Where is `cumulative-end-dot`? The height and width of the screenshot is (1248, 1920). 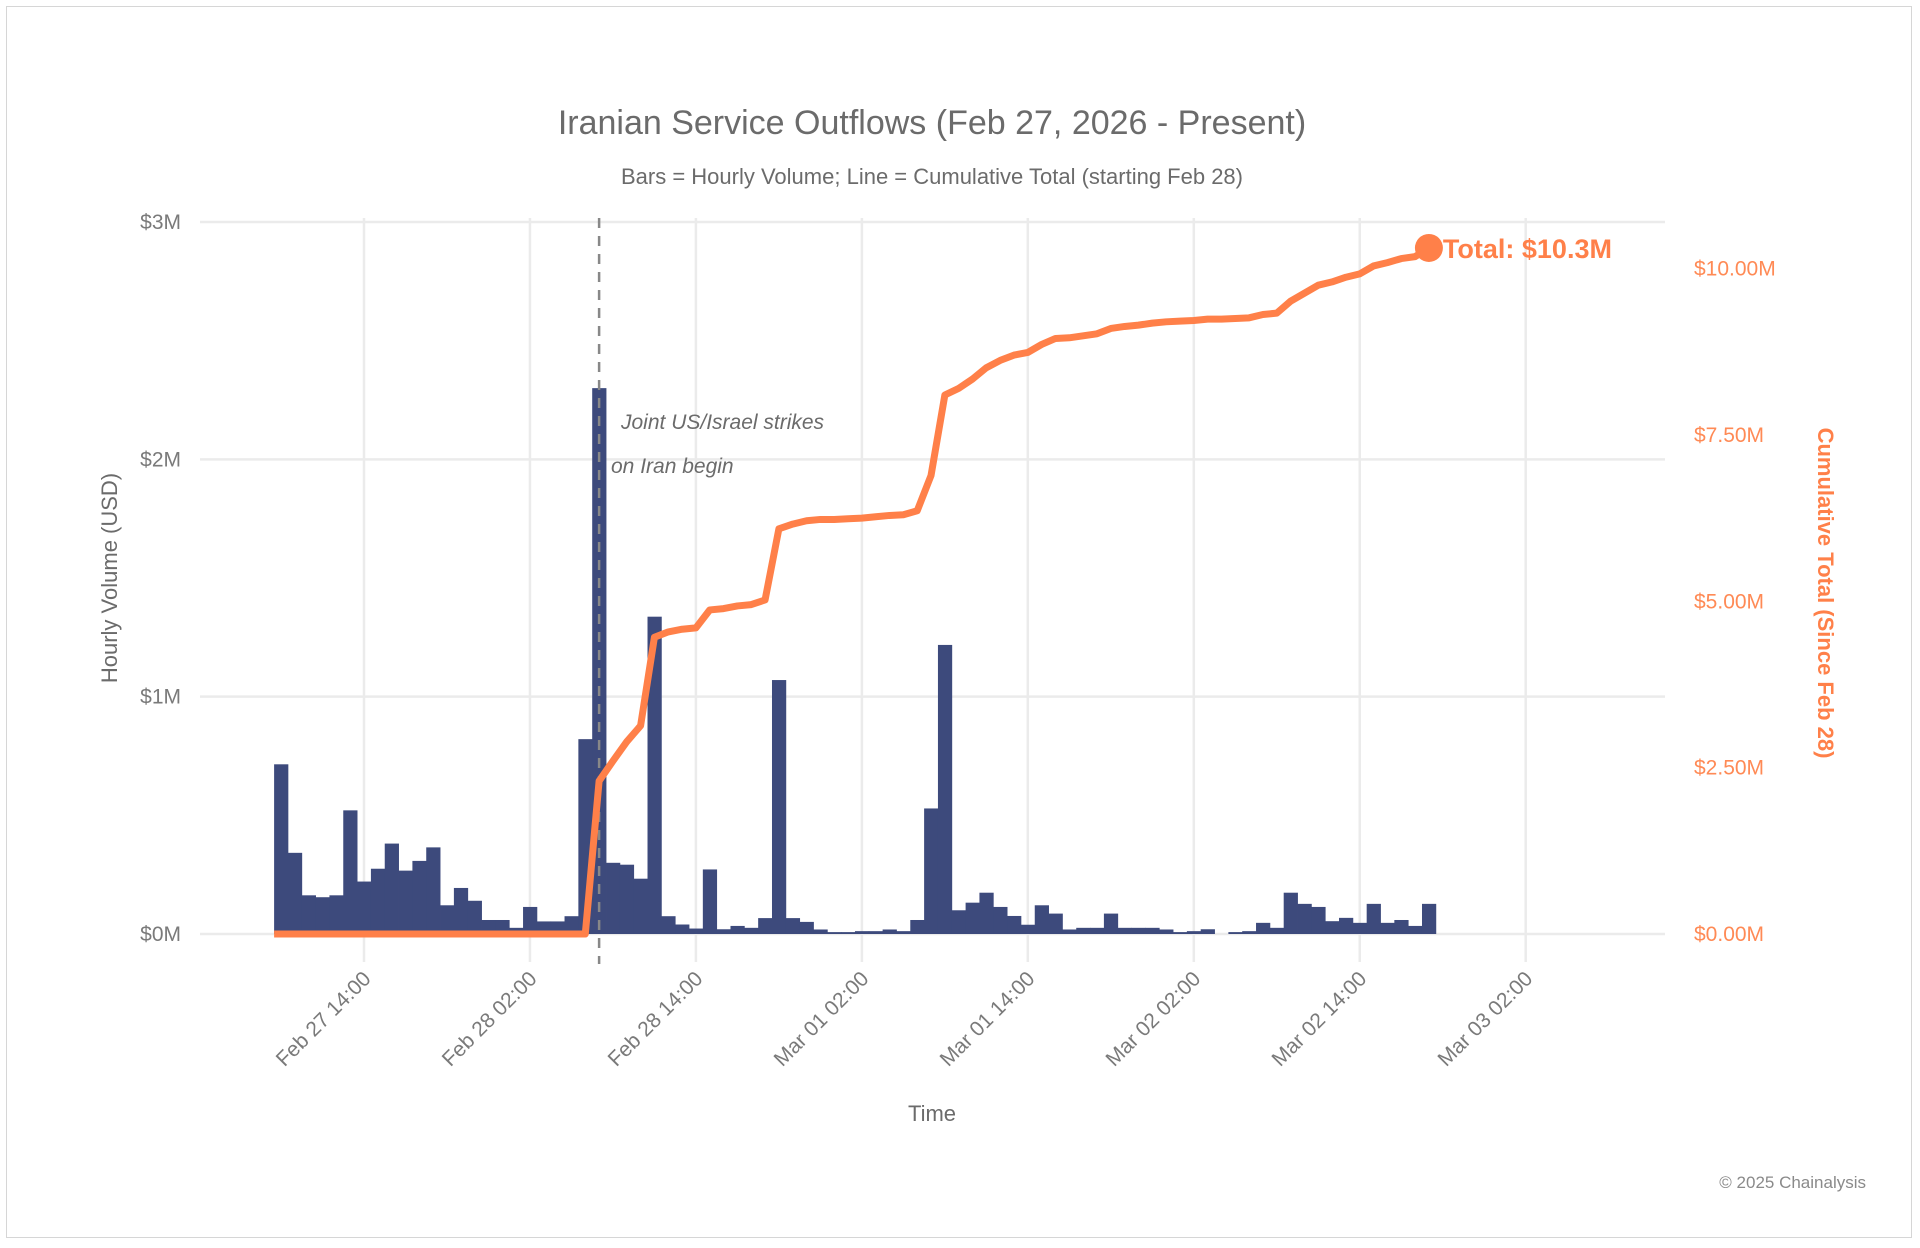 cumulative-end-dot is located at coordinates (1428, 247).